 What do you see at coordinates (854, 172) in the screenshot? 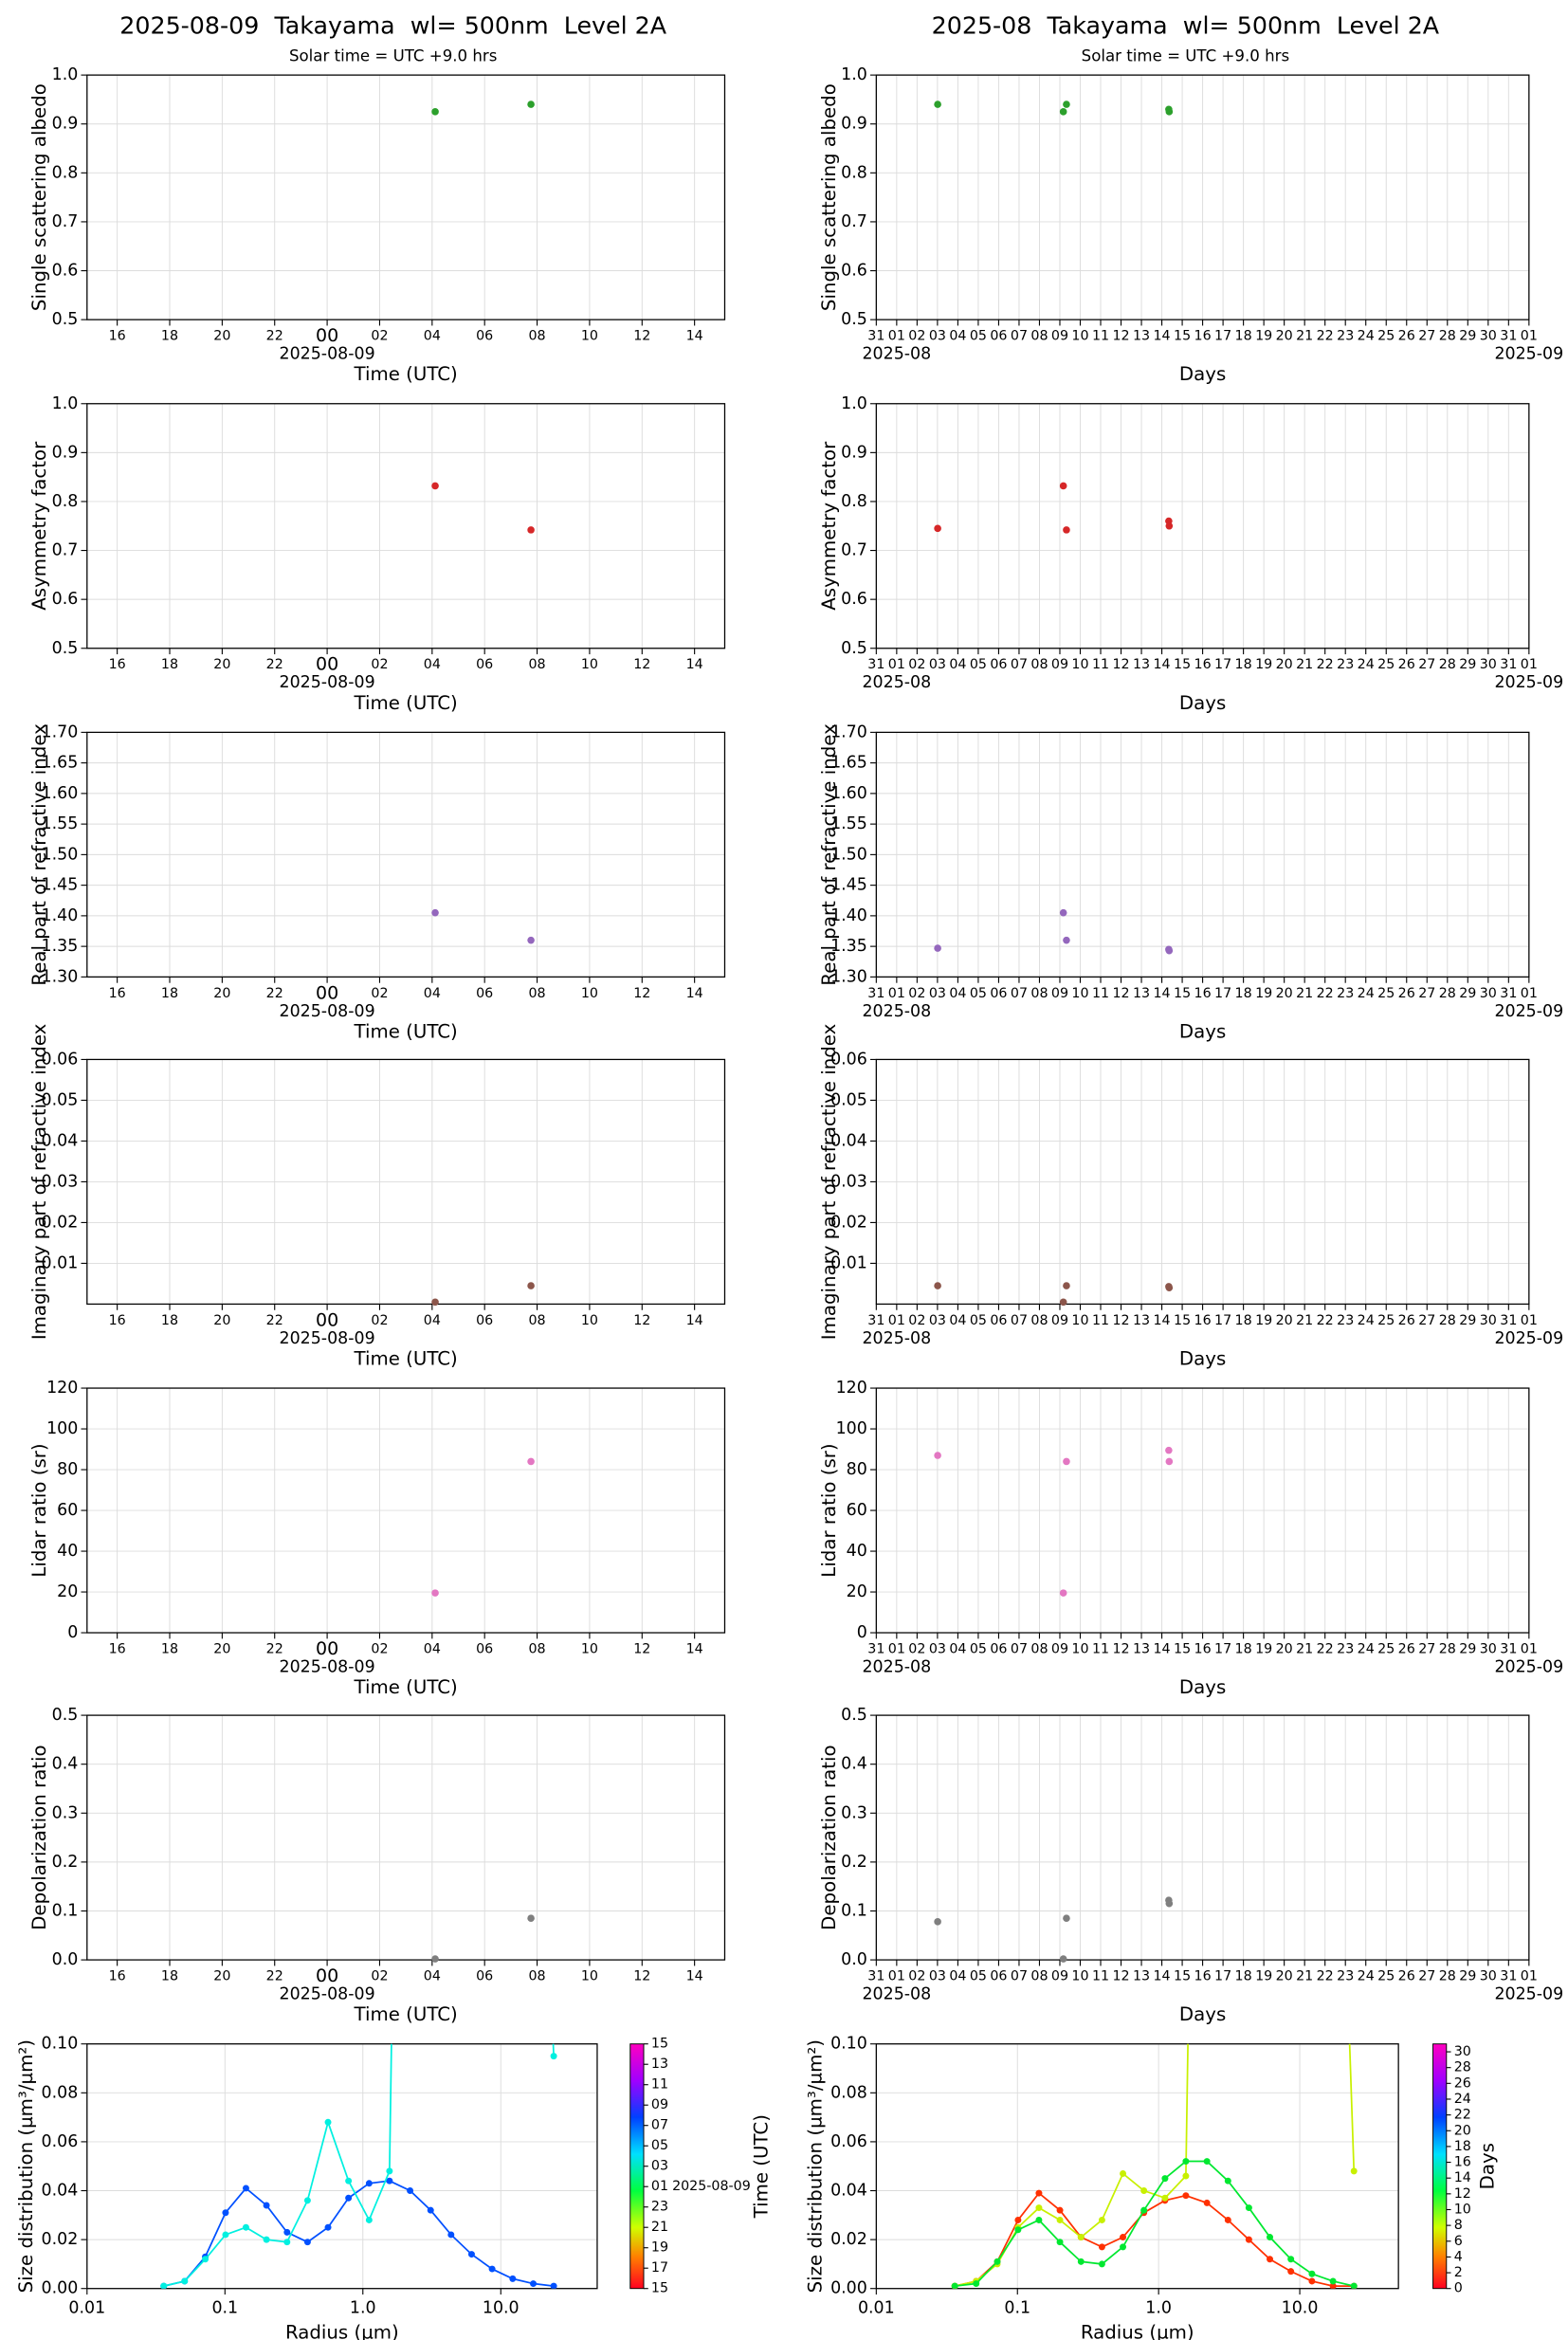
I see `y-tick-label: 0.8` at bounding box center [854, 172].